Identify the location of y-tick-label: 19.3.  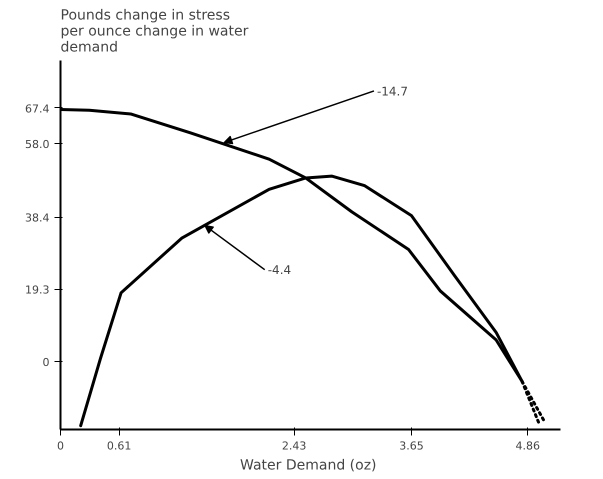
(37, 290).